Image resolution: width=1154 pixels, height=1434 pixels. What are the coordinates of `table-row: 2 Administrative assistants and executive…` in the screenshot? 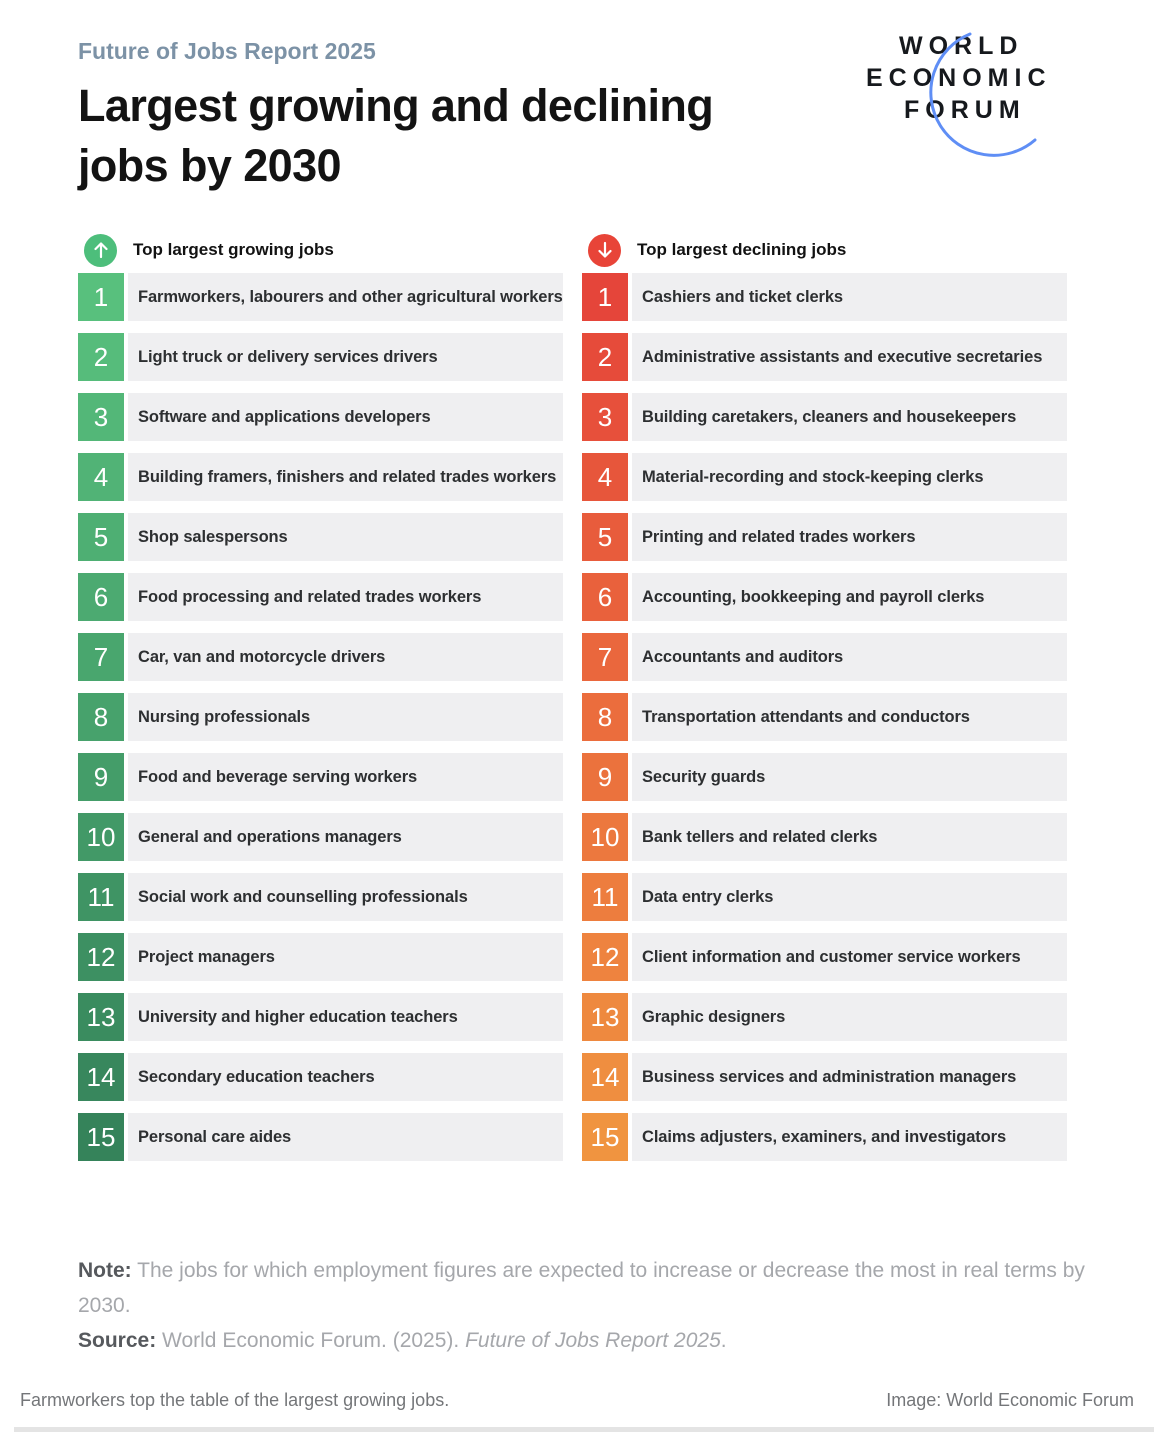 It's located at (824, 357).